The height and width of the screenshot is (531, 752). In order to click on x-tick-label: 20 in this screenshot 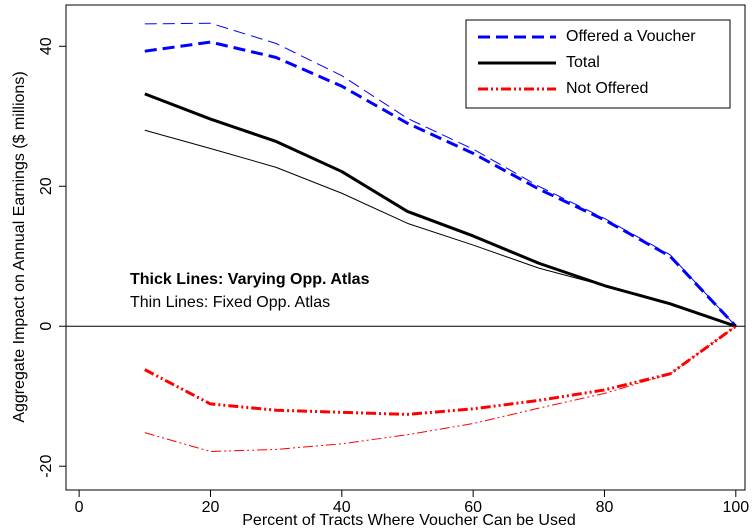, I will do `click(211, 507)`.